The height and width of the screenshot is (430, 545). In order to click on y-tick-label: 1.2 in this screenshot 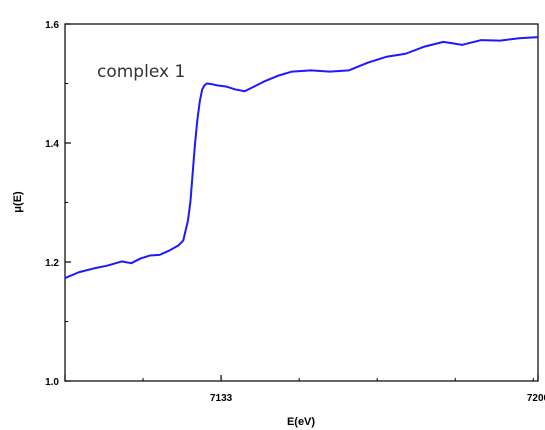, I will do `click(52, 263)`.